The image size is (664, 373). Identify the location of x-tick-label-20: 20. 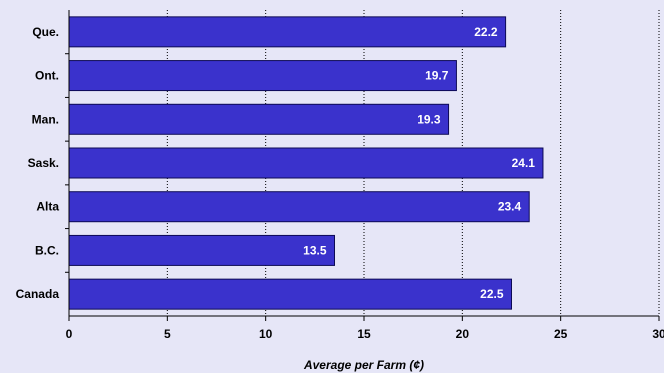
(463, 334).